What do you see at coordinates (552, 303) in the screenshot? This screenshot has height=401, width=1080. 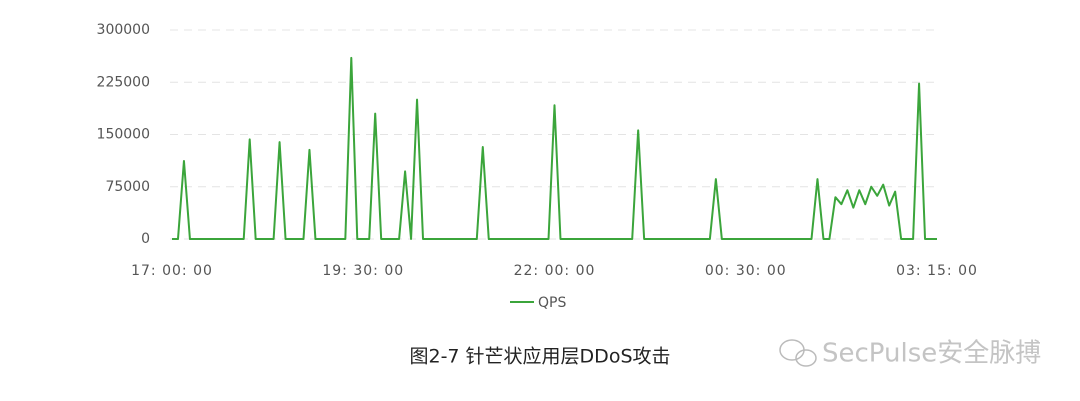 I see `legend-label: QPS` at bounding box center [552, 303].